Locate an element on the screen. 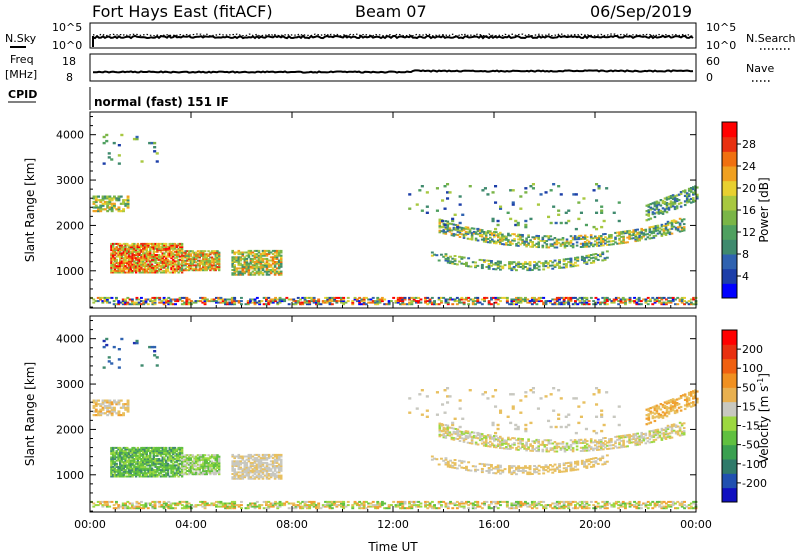  nave-tick-top: 60 is located at coordinates (713, 61).